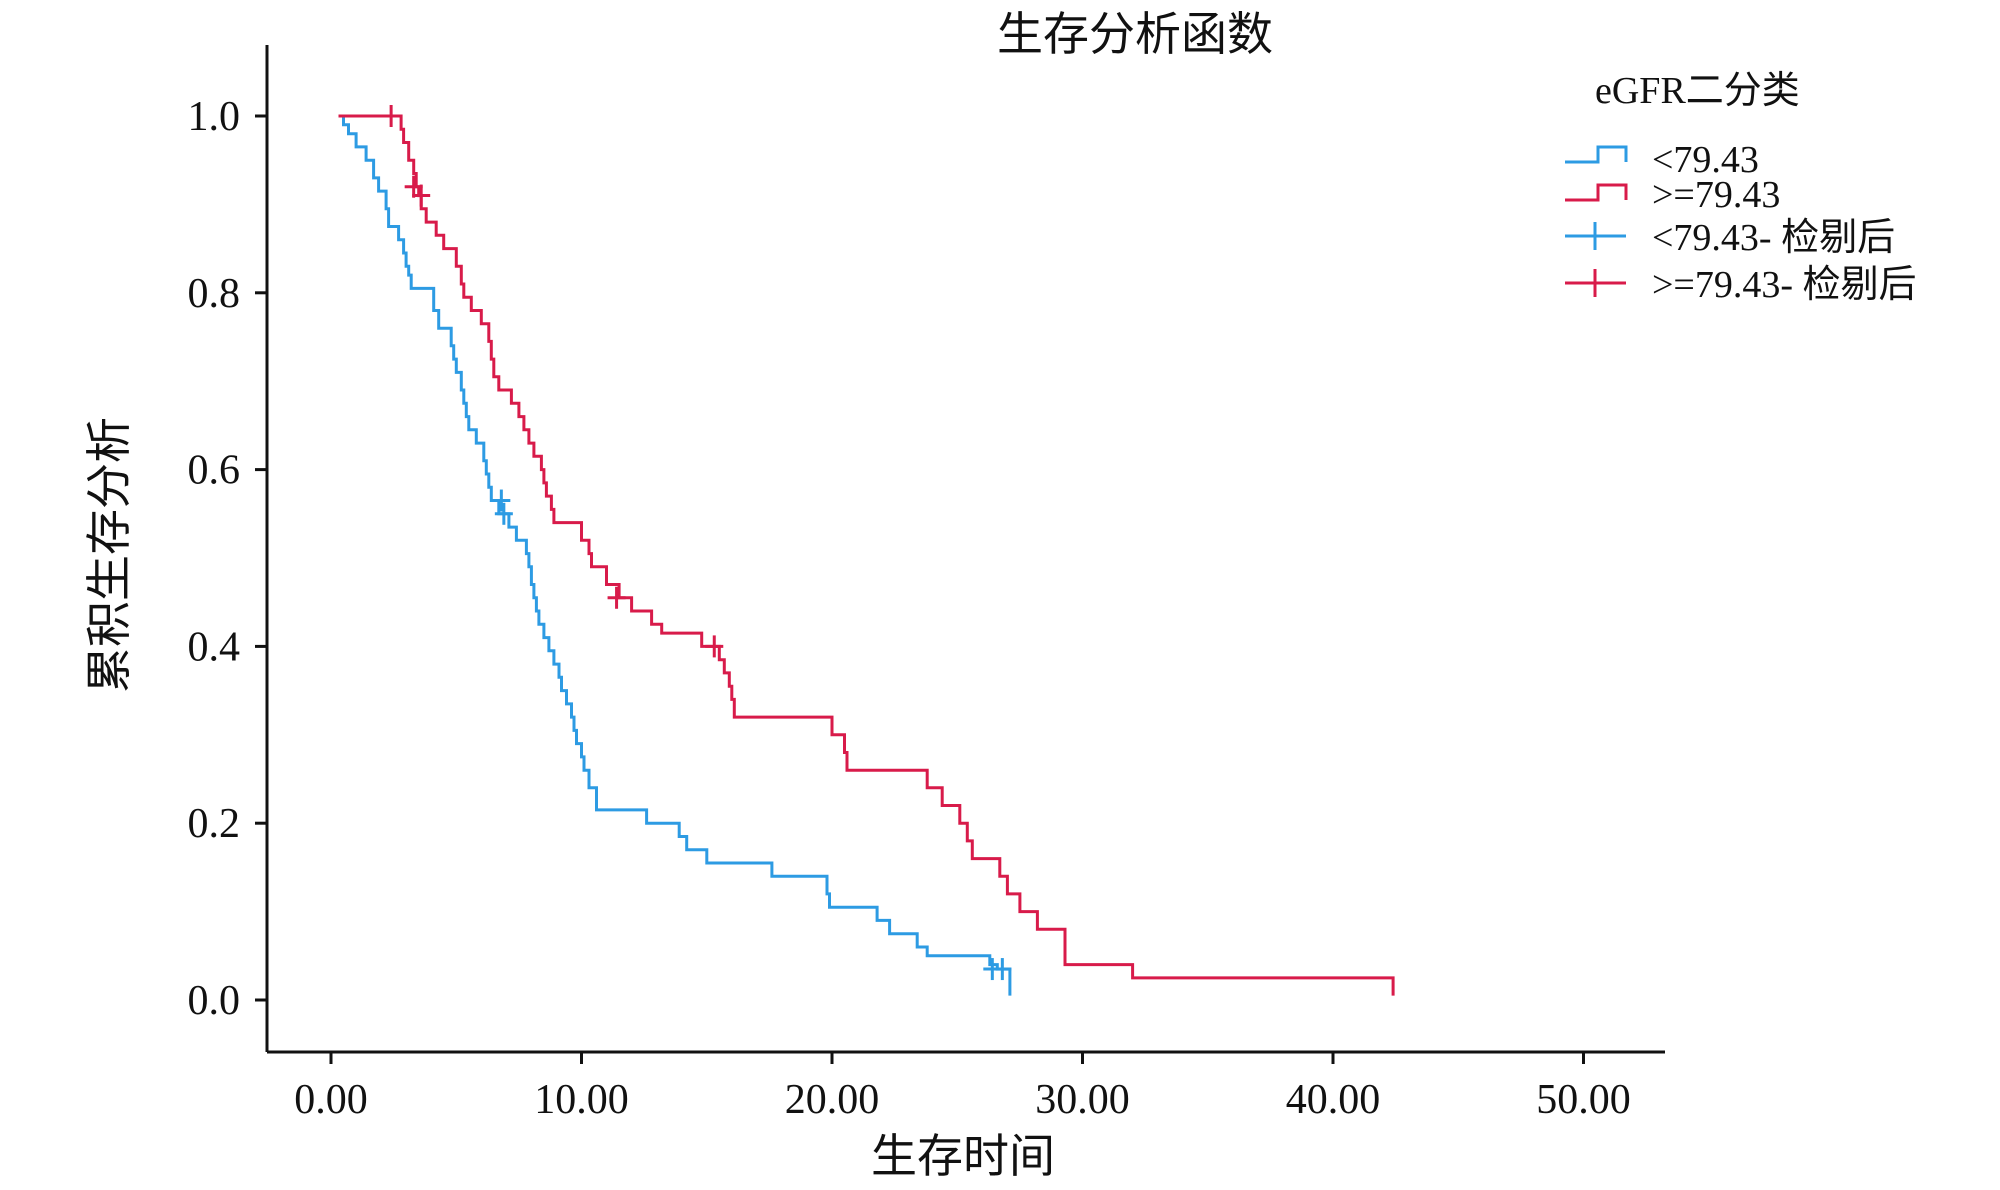 Image resolution: width=2000 pixels, height=1190 pixels. Describe the element at coordinates (963, 1156) in the screenshot. I see `x-axis-label: 生存时间` at that location.